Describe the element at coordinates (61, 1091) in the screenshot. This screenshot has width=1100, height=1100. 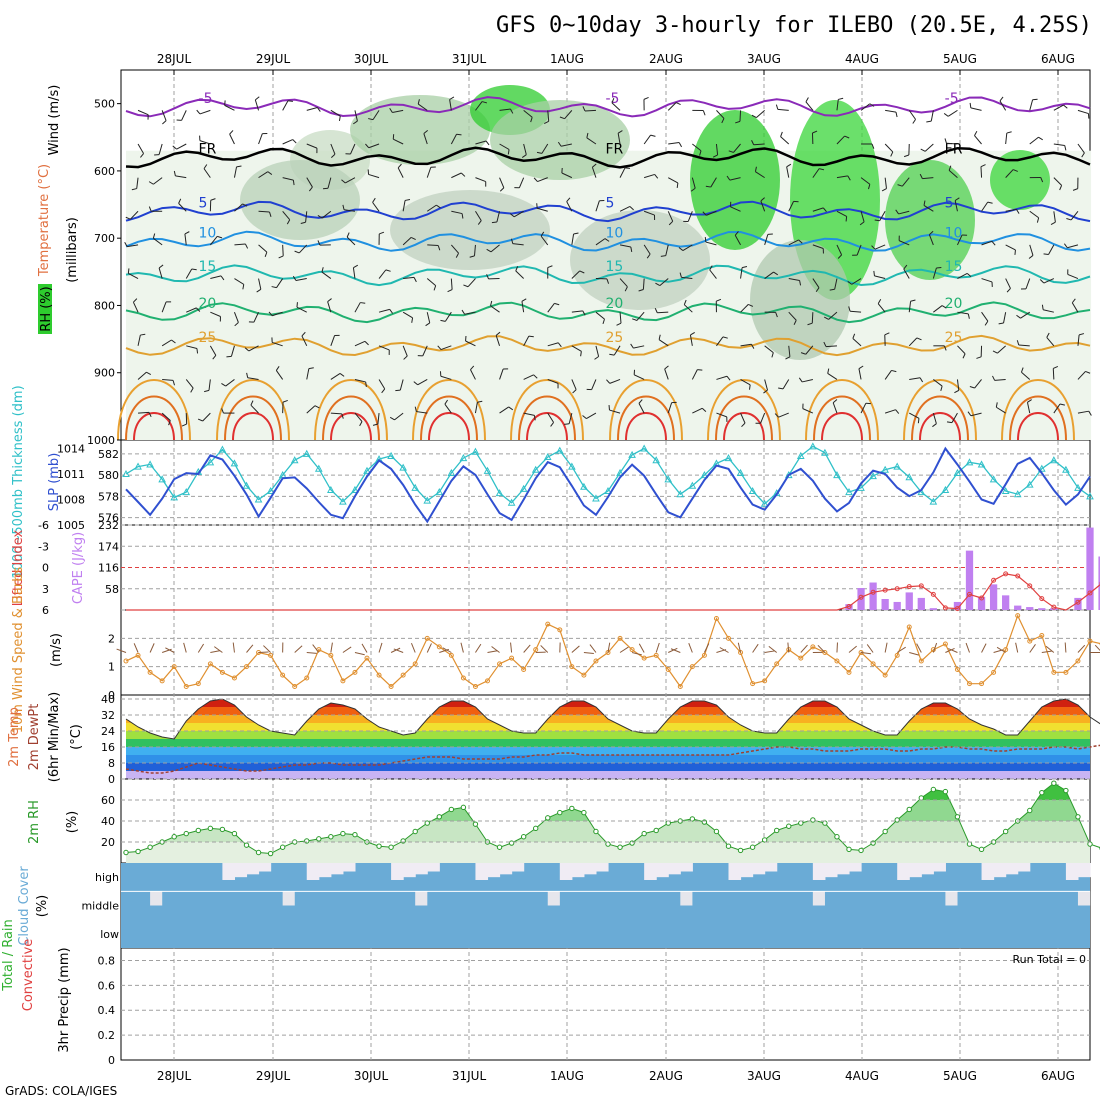
I see `grads-credit: GrADS: COLA/IGES` at that location.